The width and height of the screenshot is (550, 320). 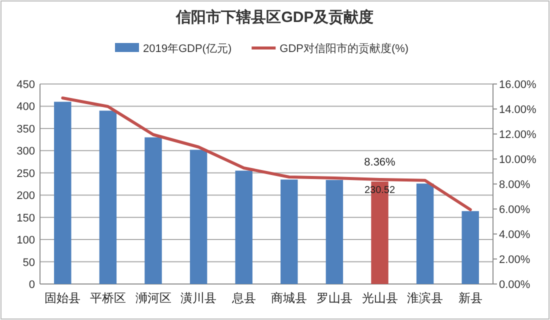 I want to click on y-tick-label: 250, so click(x=25, y=174).